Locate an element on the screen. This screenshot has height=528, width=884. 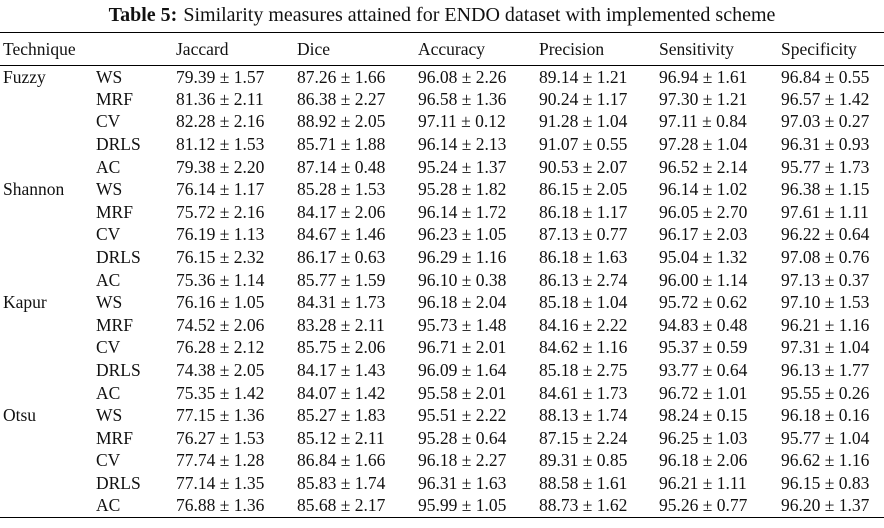
cell-dice: 87.14 ± 0.48 is located at coordinates (341, 166).